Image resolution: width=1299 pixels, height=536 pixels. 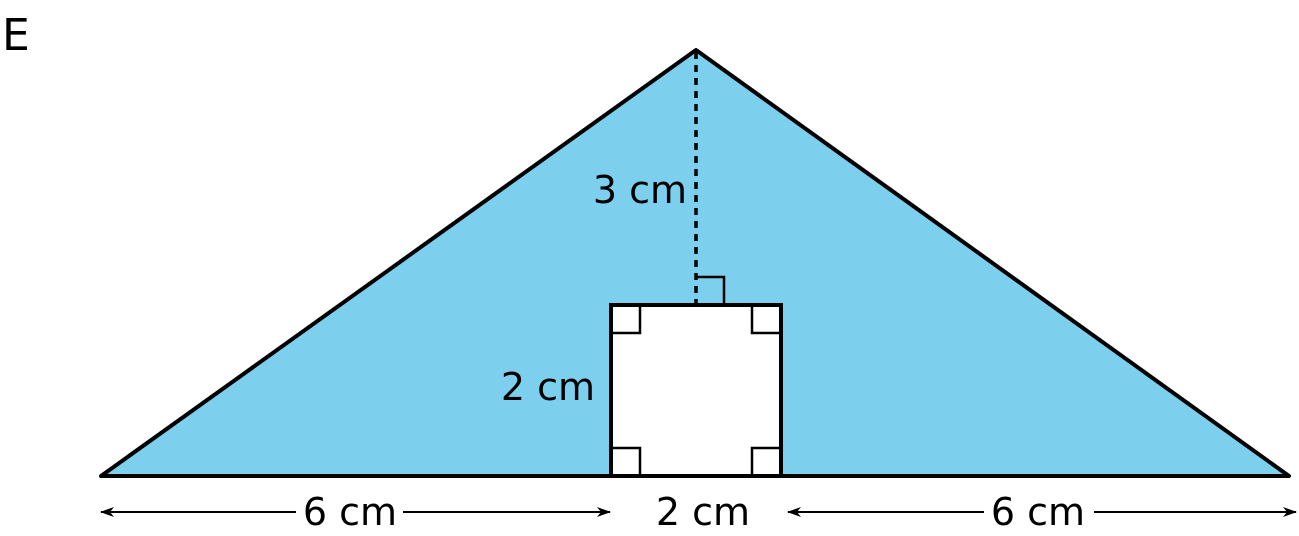 I want to click on base-right-label: 6 cm, so click(x=1038, y=512).